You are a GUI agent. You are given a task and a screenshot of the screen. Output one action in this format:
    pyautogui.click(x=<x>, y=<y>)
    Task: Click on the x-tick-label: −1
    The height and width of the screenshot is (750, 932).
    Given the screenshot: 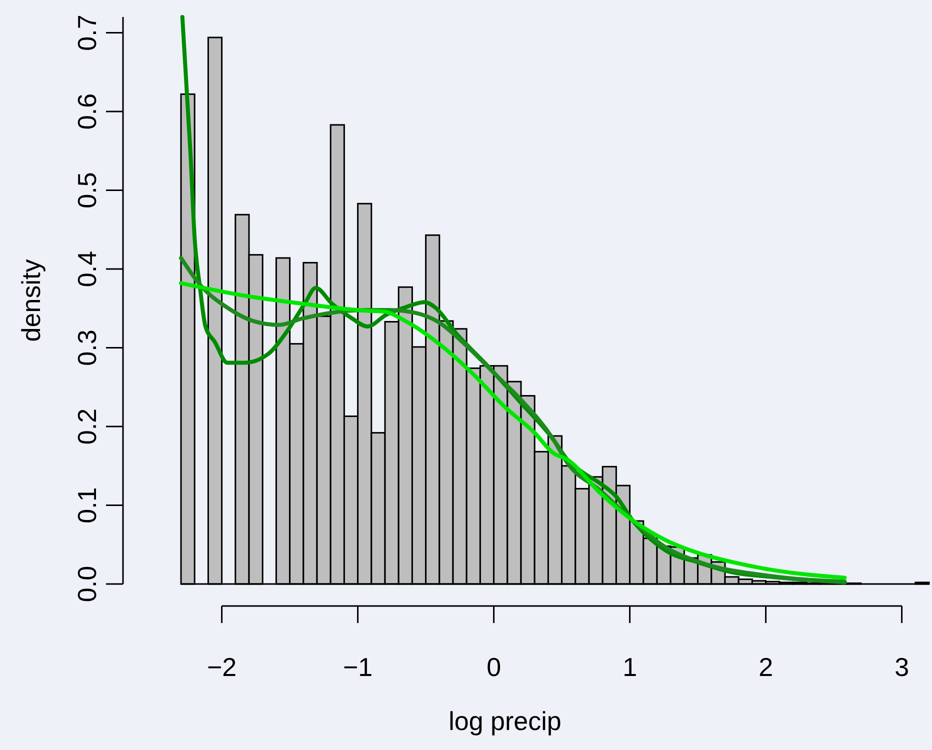 What is the action you would take?
    pyautogui.click(x=357, y=667)
    